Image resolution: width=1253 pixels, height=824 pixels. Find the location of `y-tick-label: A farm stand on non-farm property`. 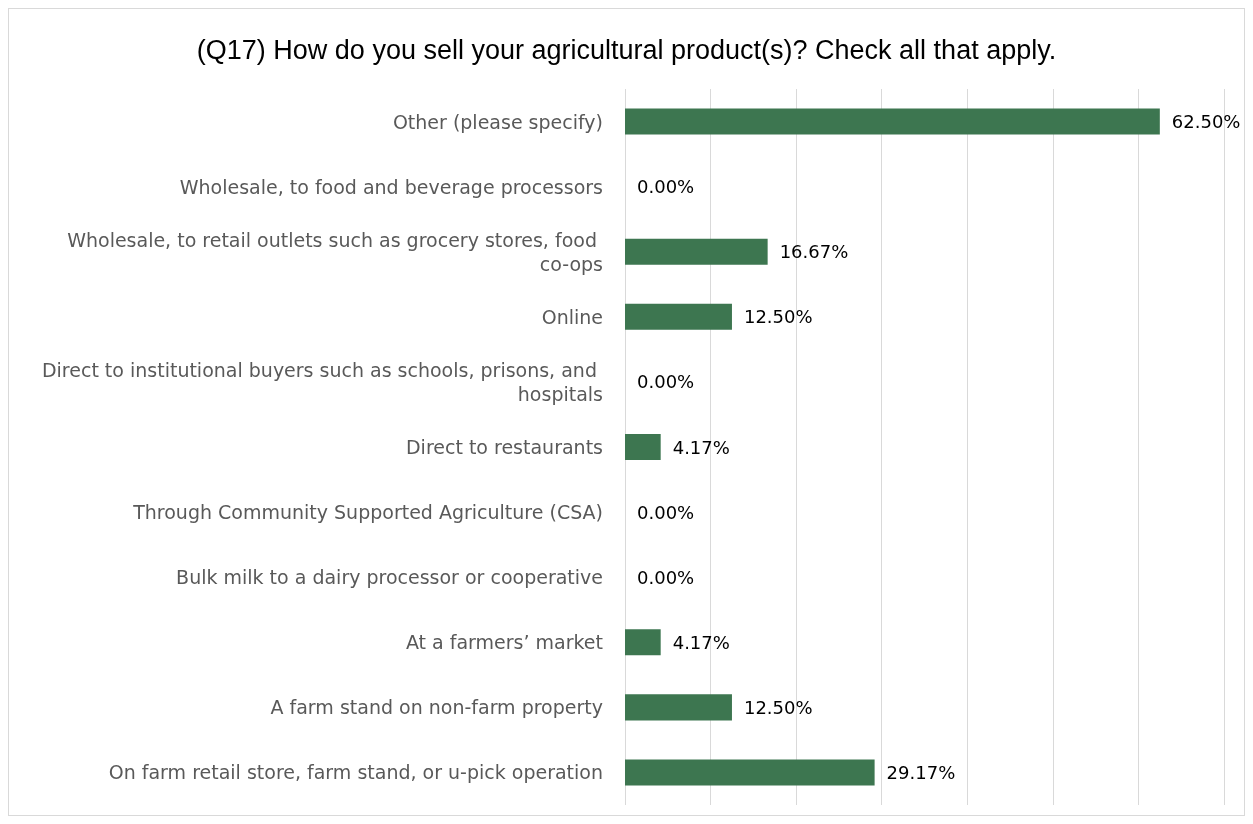

y-tick-label: A farm stand on non-farm property is located at coordinates (436, 707).